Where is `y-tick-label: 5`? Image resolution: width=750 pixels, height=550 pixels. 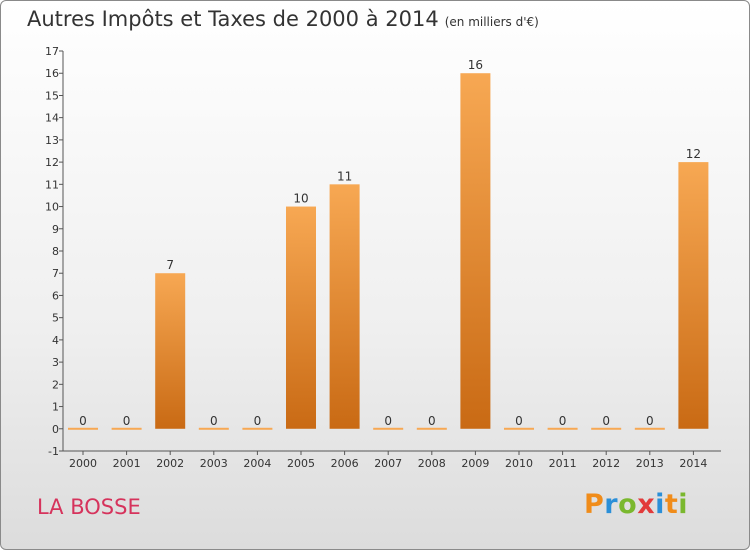 y-tick-label: 5 is located at coordinates (55, 318).